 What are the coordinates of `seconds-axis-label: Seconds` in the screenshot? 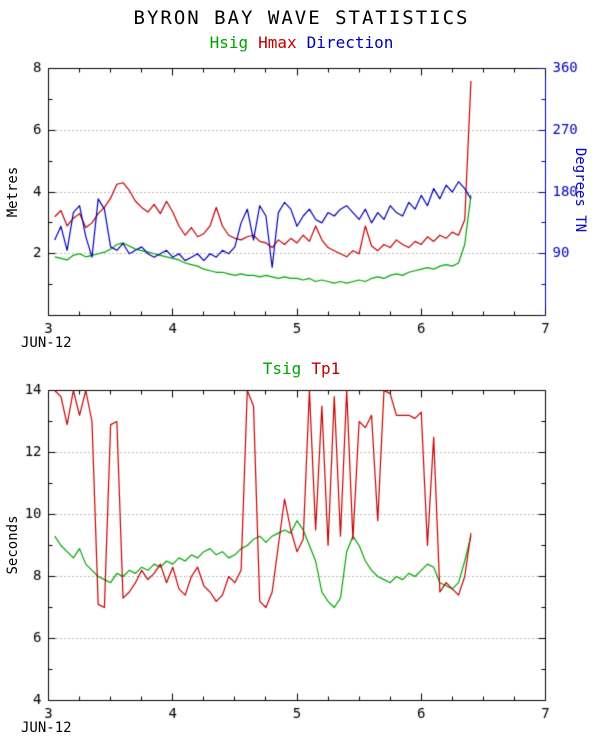 It's located at (13, 545).